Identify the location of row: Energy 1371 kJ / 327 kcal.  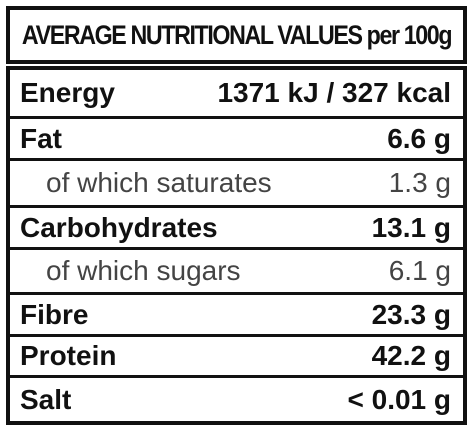
(236, 93).